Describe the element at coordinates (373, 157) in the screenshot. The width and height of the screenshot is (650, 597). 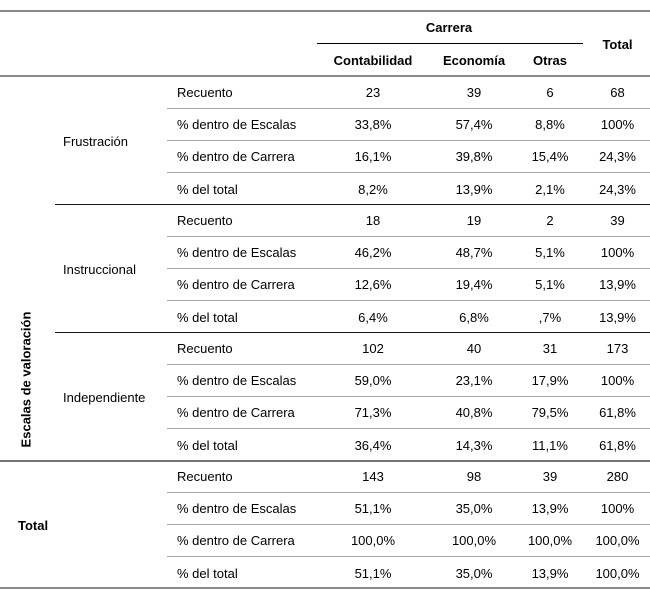
I see `value-cell: 16,1%` at that location.